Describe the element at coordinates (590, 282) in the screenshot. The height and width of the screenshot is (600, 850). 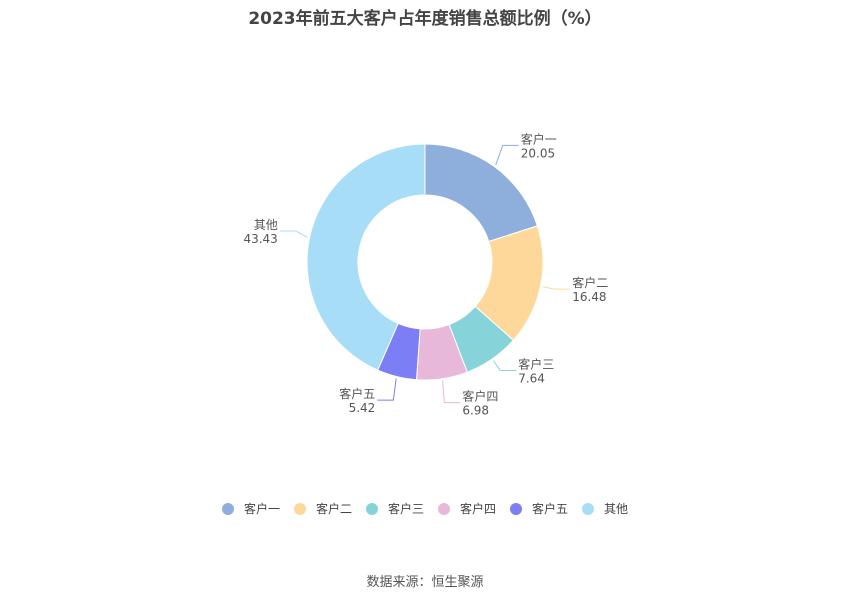
I see `slice-label-name-2: 客户二` at that location.